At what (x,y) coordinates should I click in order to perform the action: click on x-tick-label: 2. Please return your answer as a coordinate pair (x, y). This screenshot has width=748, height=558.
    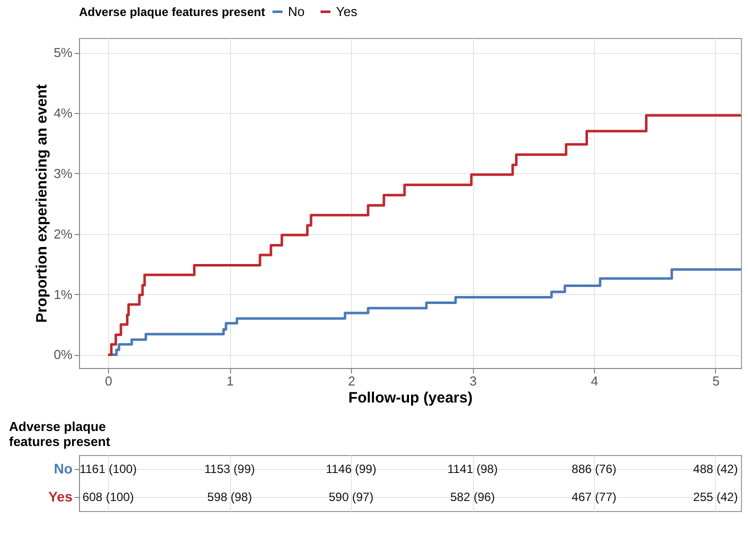
    Looking at the image, I should click on (352, 381).